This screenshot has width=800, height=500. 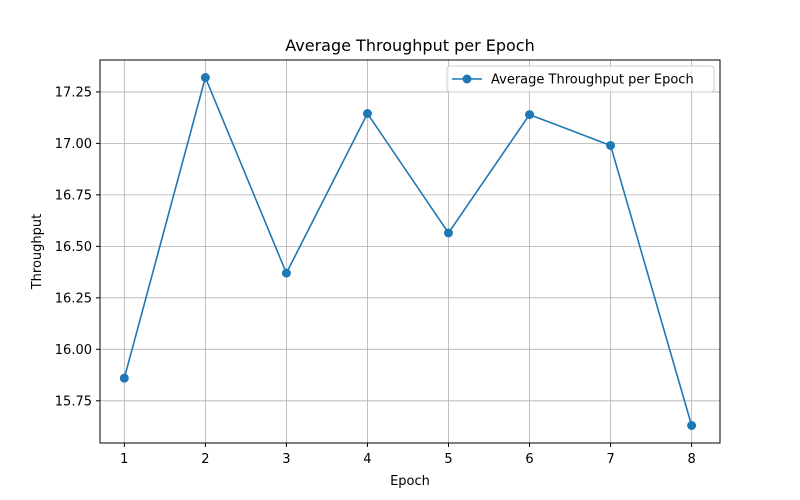 I want to click on legend: Average Throughput per Epoch, so click(x=580, y=79).